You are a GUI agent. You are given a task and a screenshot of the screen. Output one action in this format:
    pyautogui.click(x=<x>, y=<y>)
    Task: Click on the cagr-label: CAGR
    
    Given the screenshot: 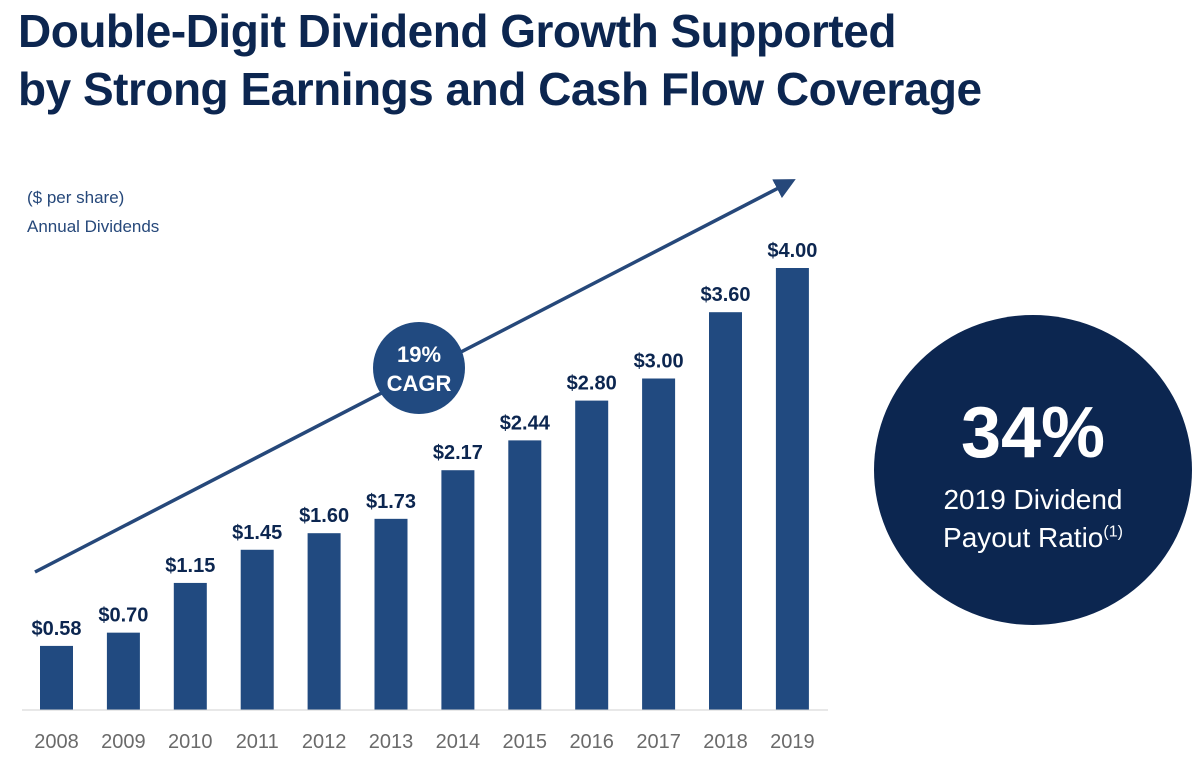 What is the action you would take?
    pyautogui.click(x=419, y=383)
    